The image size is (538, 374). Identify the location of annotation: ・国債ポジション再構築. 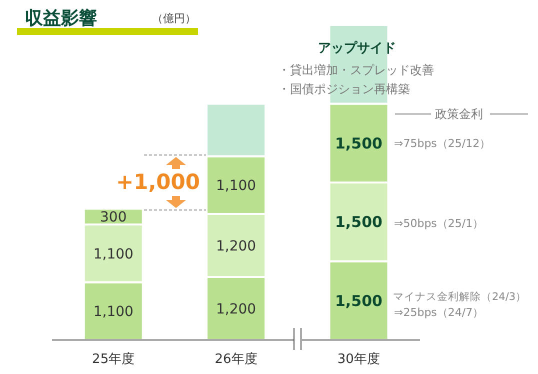
(344, 89).